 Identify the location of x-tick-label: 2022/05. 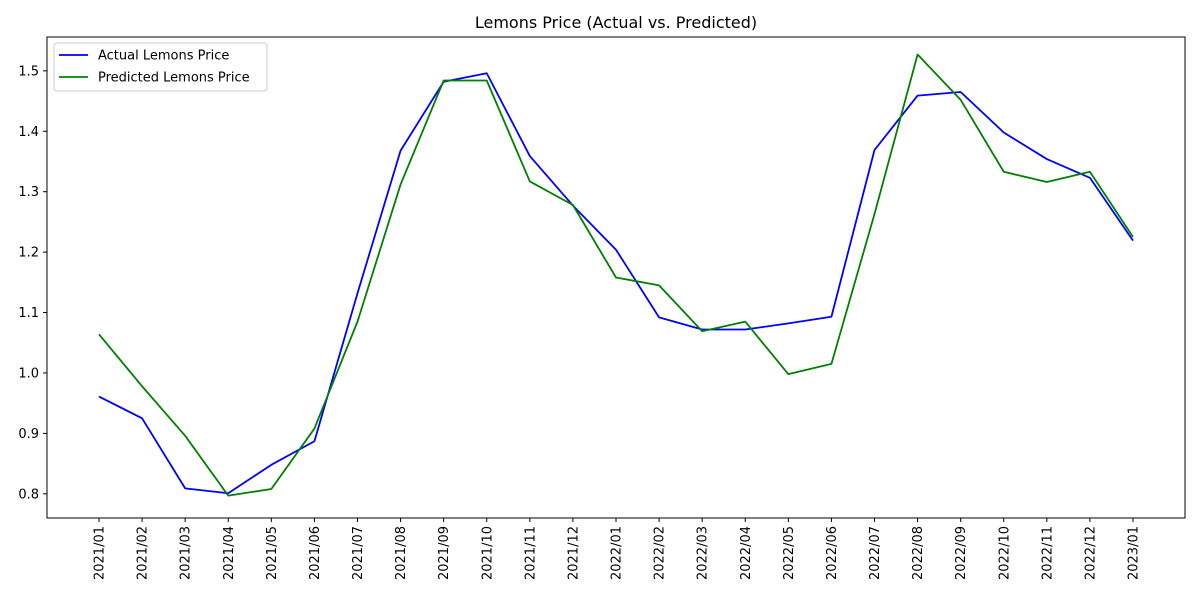
(789, 553).